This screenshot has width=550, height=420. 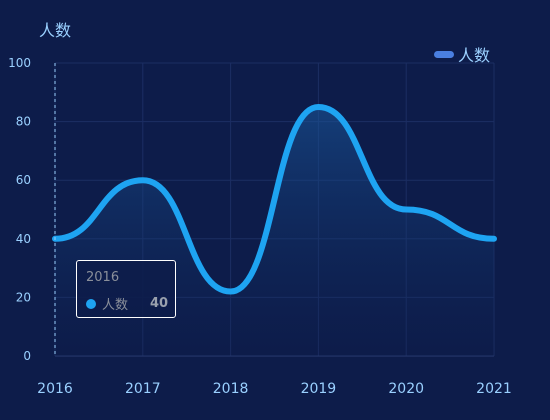 What do you see at coordinates (23, 239) in the screenshot?
I see `y-tick-label: 40` at bounding box center [23, 239].